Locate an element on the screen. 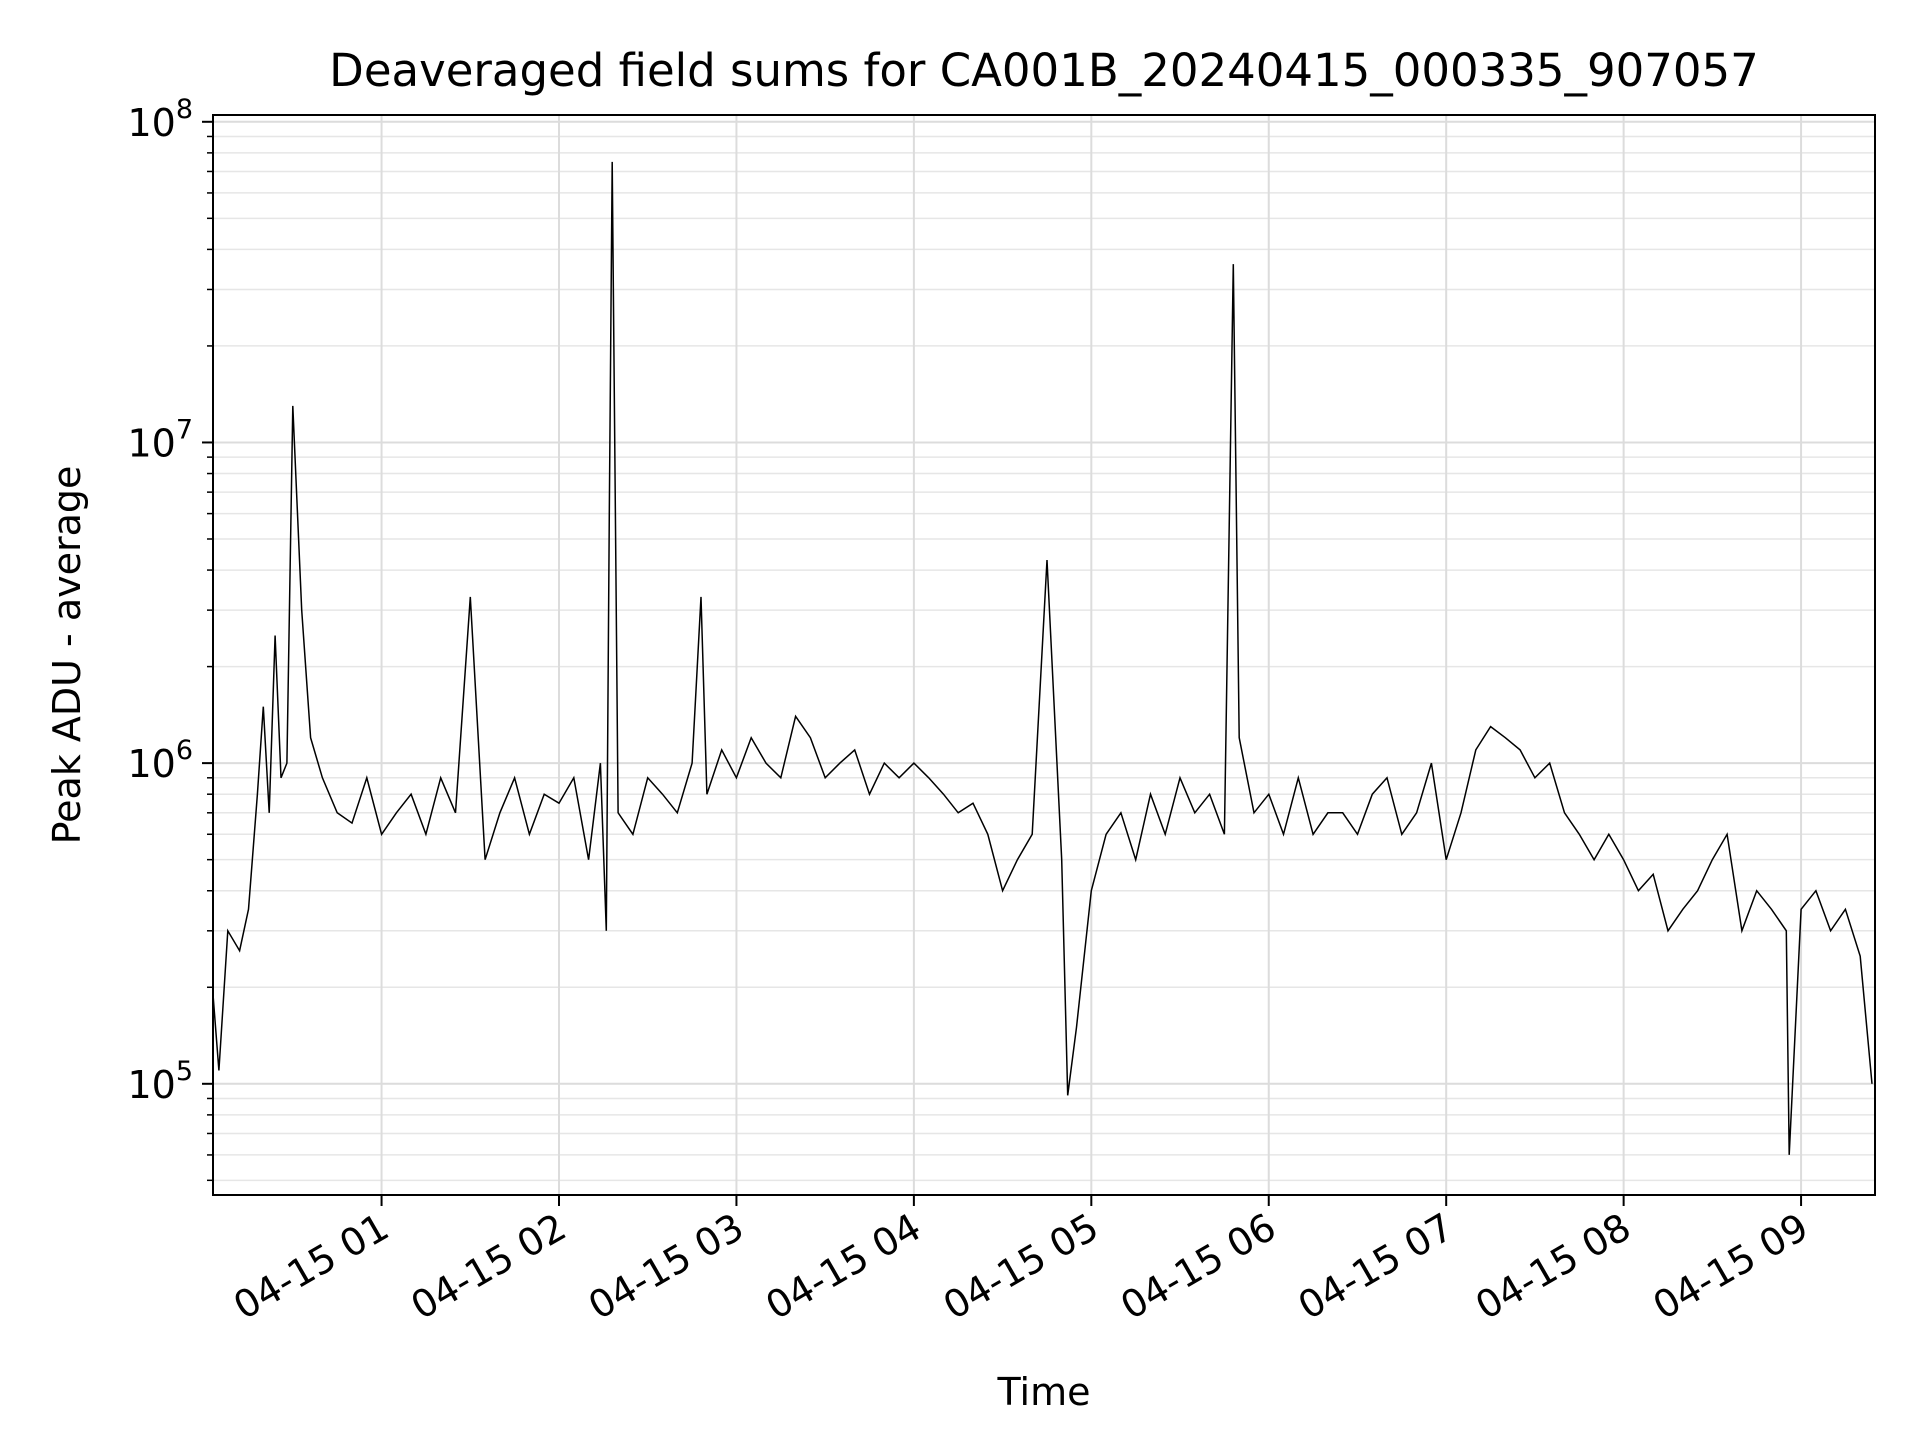 The image size is (1920, 1445). x-axis-label: Time is located at coordinates (1044, 1392).